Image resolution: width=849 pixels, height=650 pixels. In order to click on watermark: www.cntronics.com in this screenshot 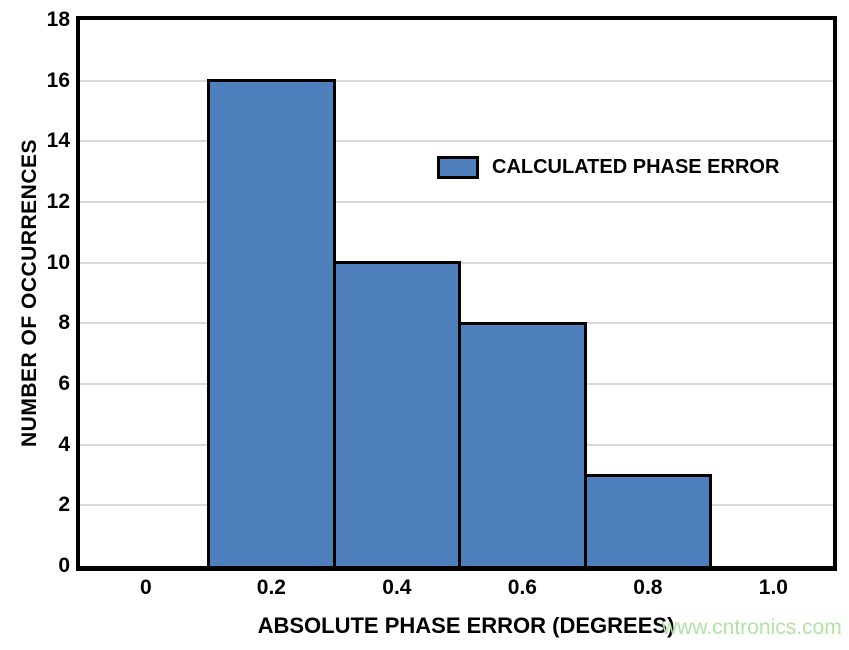, I will do `click(752, 627)`.